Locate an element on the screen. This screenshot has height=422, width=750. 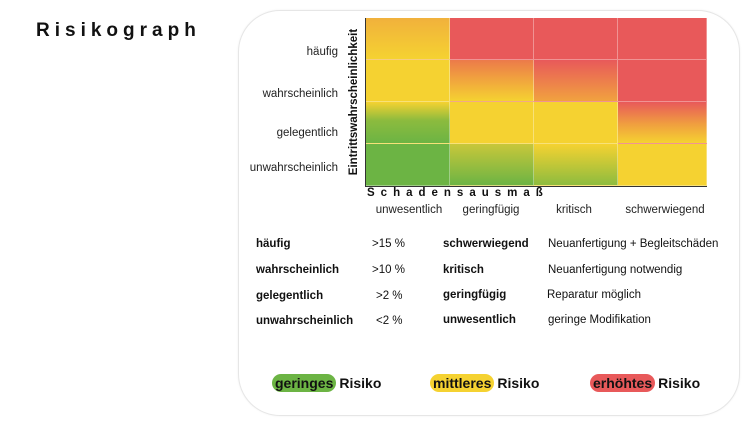
risk-level-medium: mittleres Risiko is located at coordinates (484, 383).